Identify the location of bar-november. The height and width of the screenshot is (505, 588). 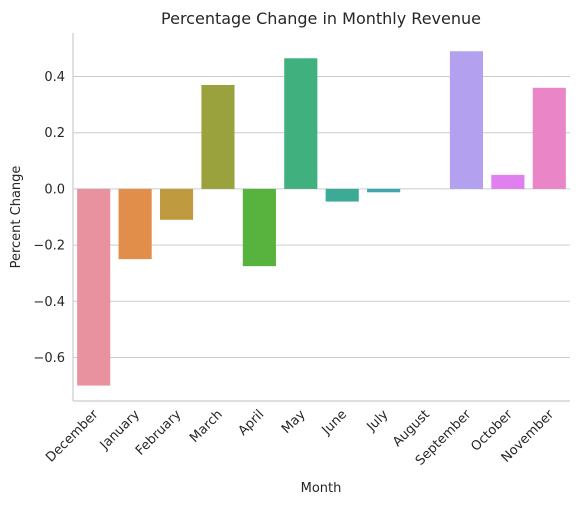
(549, 138).